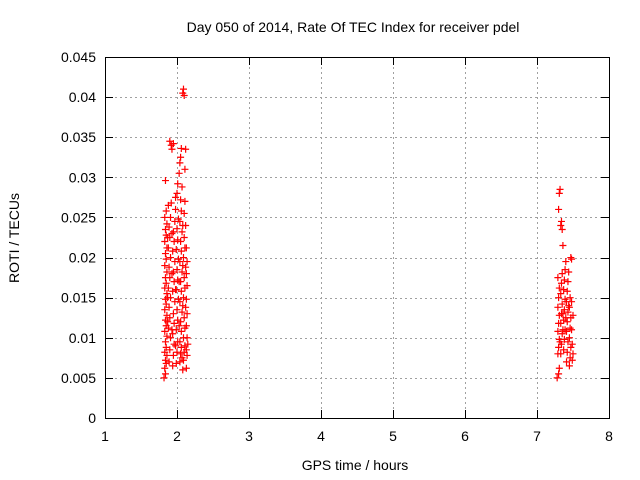 The width and height of the screenshot is (640, 480). What do you see at coordinates (321, 436) in the screenshot?
I see `x-tick-label: 4` at bounding box center [321, 436].